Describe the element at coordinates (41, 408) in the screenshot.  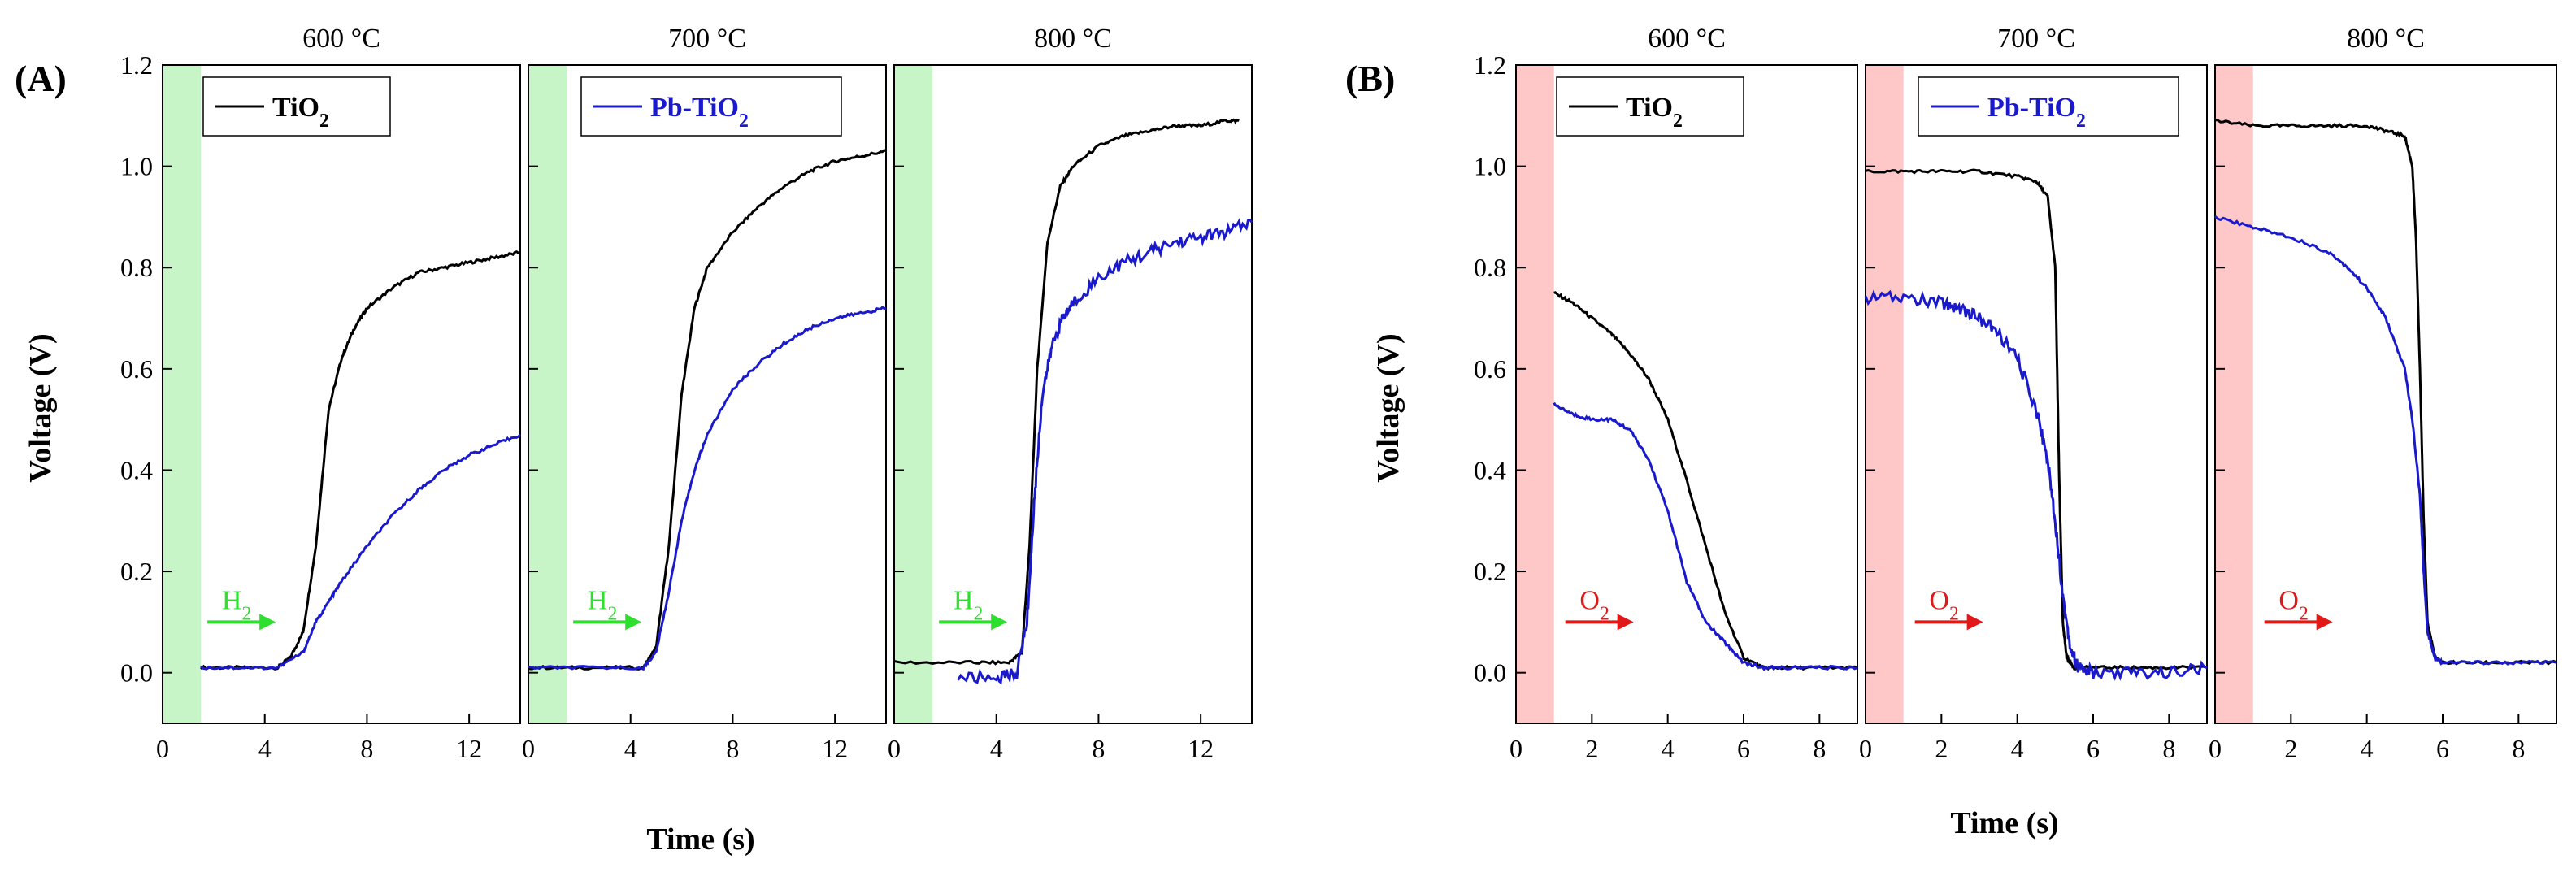
I see `y-axis-label-a: Voltage (V)` at that location.